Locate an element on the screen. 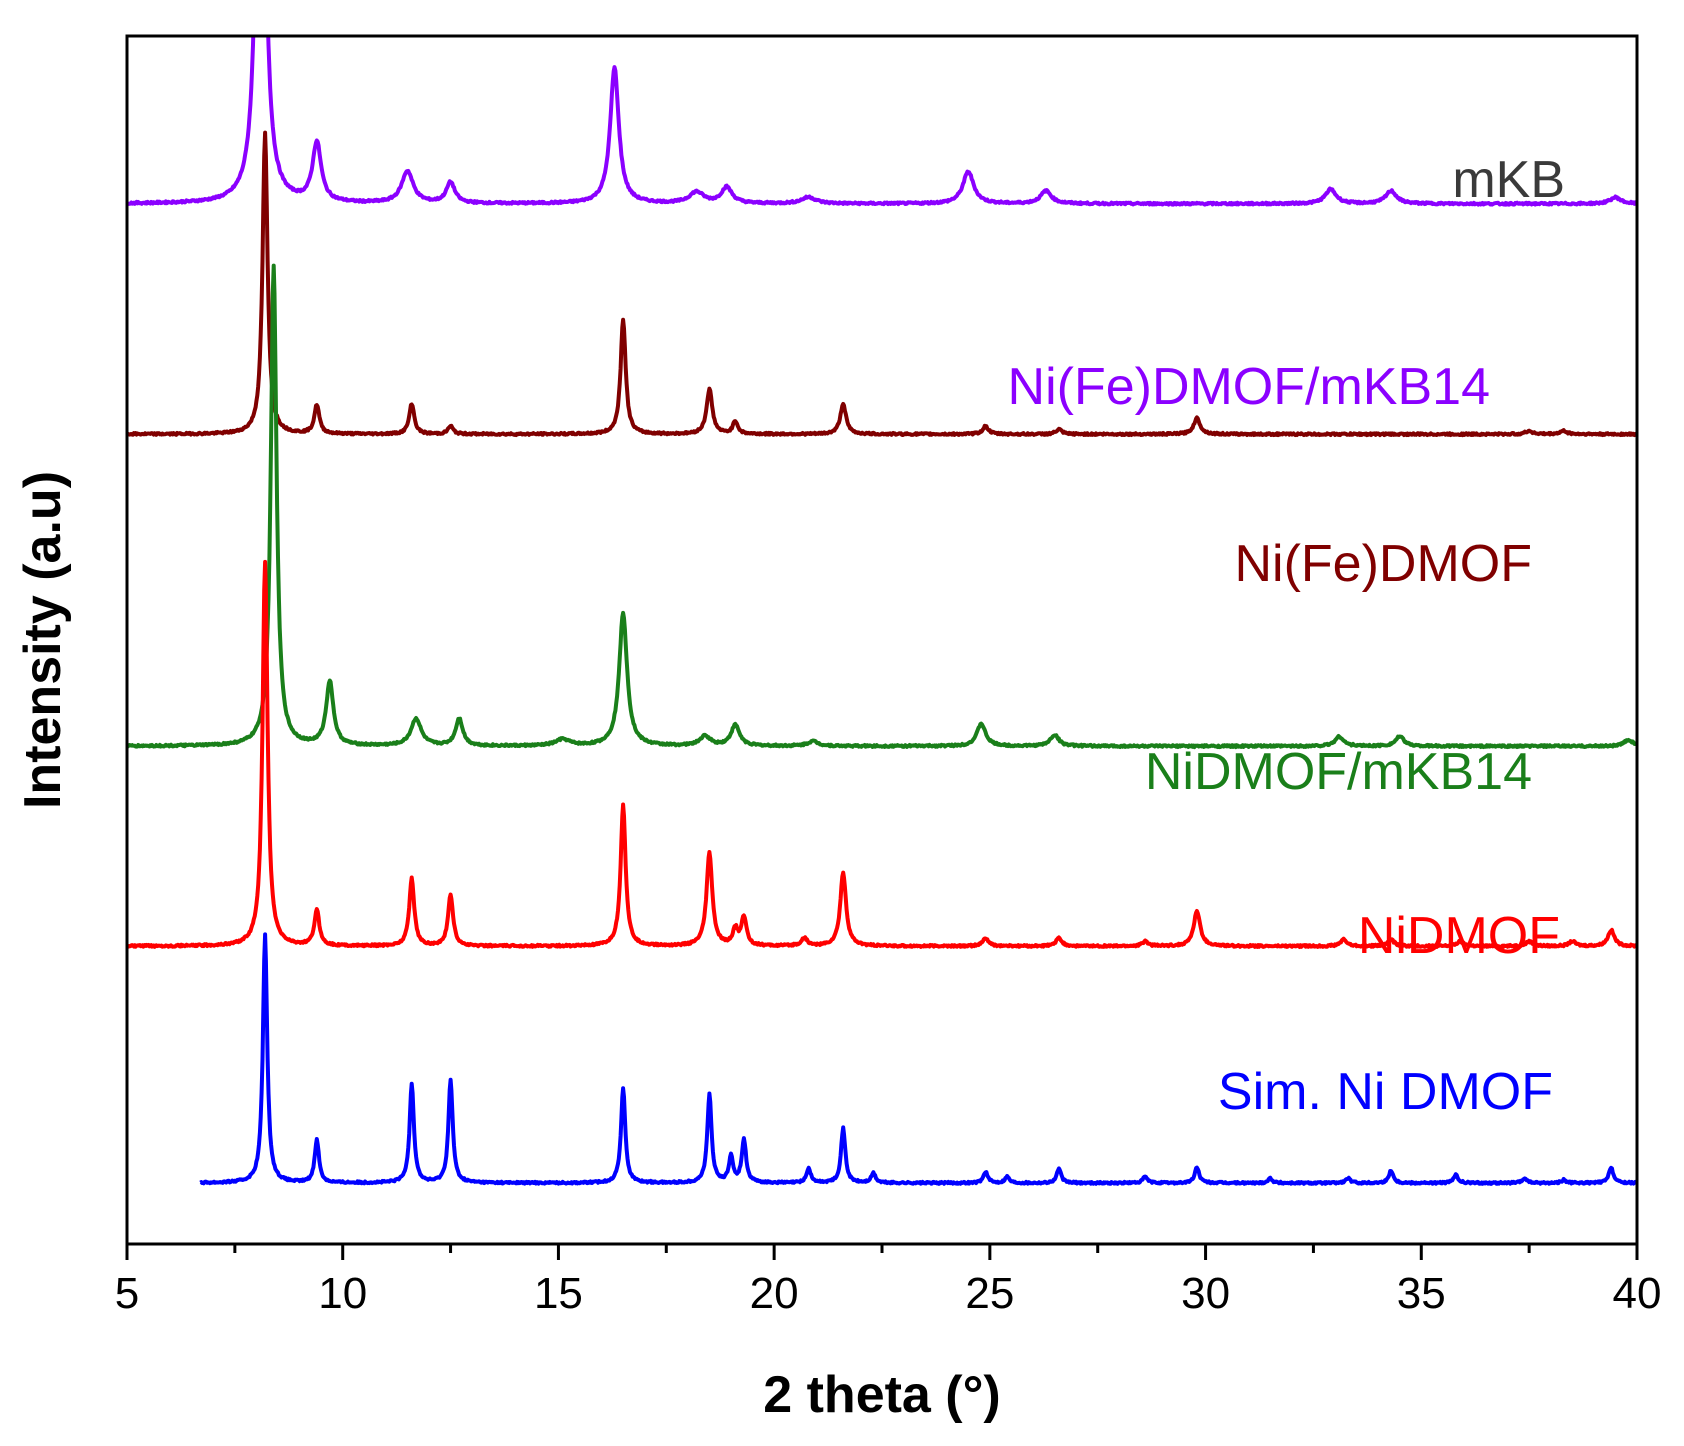 Image resolution: width=1684 pixels, height=1446 pixels. y-axis-title: Intensity (a.u) is located at coordinates (43, 640).